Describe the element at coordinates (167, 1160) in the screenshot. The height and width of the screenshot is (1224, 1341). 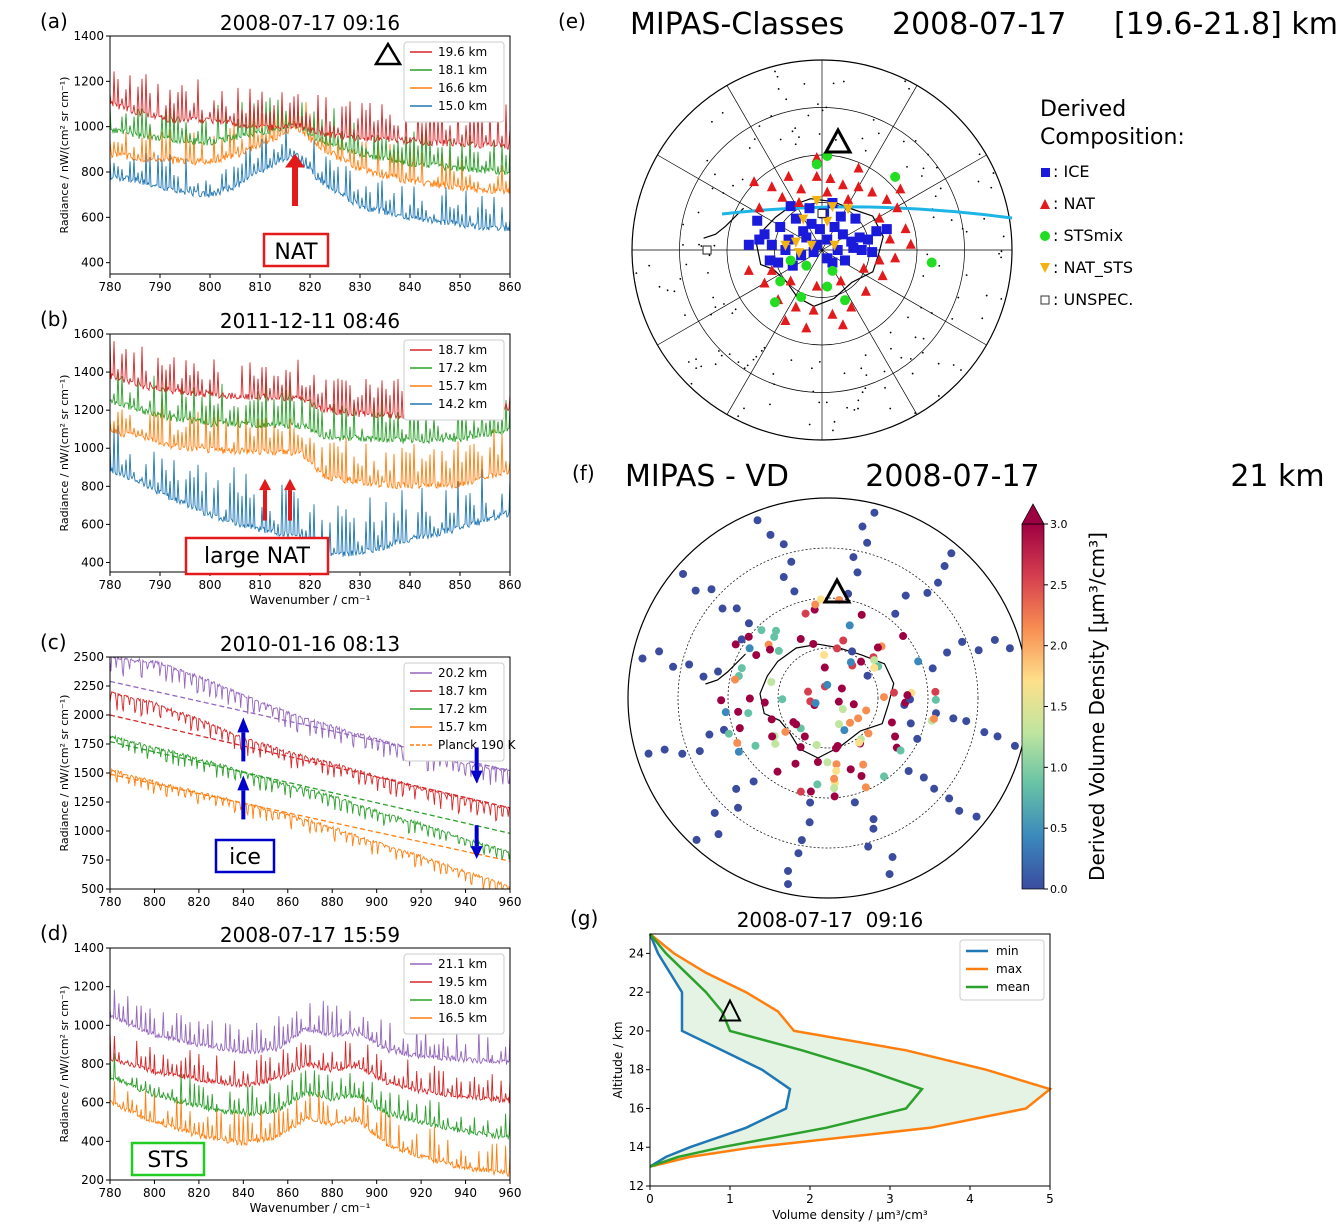
I see `sts-label: STS` at that location.